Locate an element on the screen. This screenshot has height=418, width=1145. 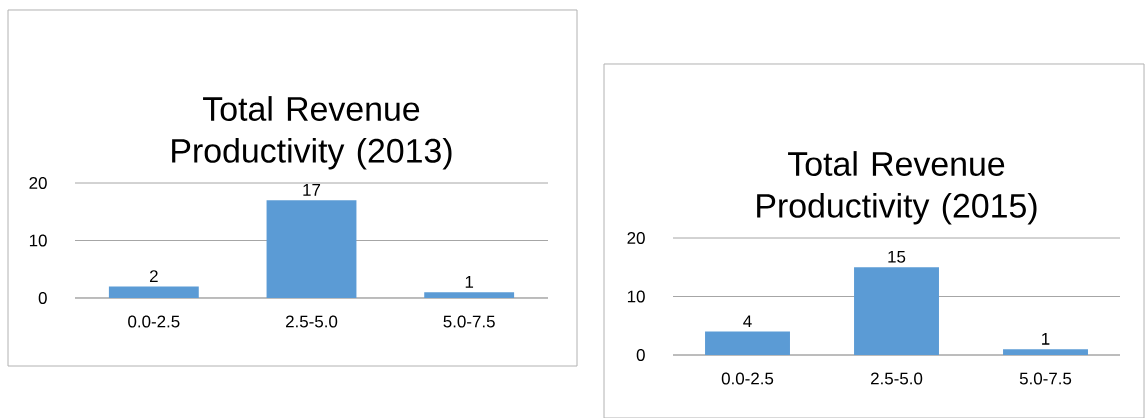
data-label: 15 is located at coordinates (897, 256).